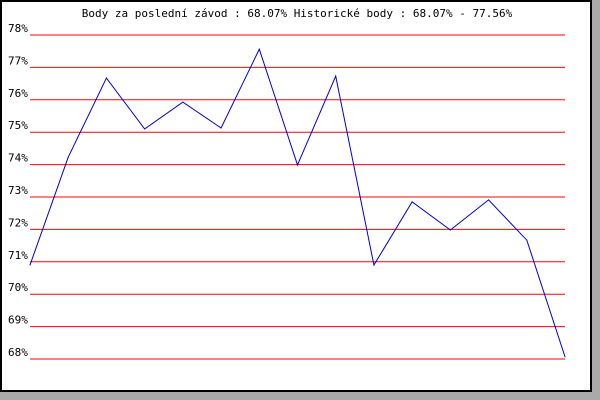 The image size is (600, 400). Describe the element at coordinates (18, 93) in the screenshot. I see `y-tick-label: 76%` at that location.